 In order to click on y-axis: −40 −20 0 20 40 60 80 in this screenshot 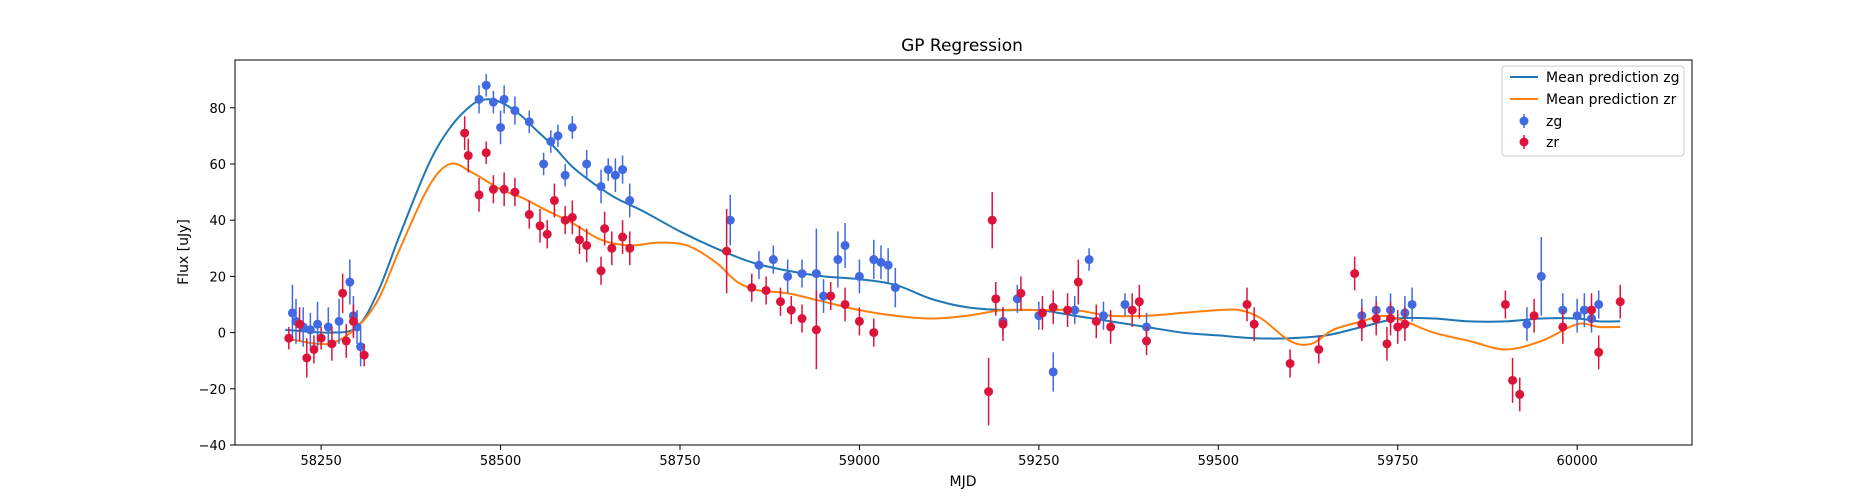, I will do `click(217, 278)`.